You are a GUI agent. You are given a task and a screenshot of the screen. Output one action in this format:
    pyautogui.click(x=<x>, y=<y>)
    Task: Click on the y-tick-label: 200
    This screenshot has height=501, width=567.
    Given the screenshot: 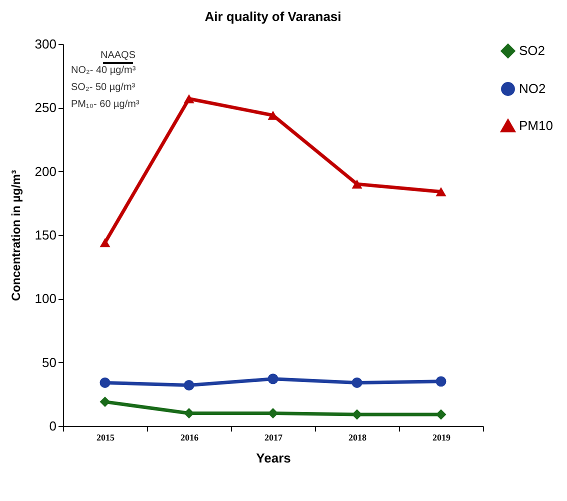 What is the action you would take?
    pyautogui.click(x=45, y=171)
    